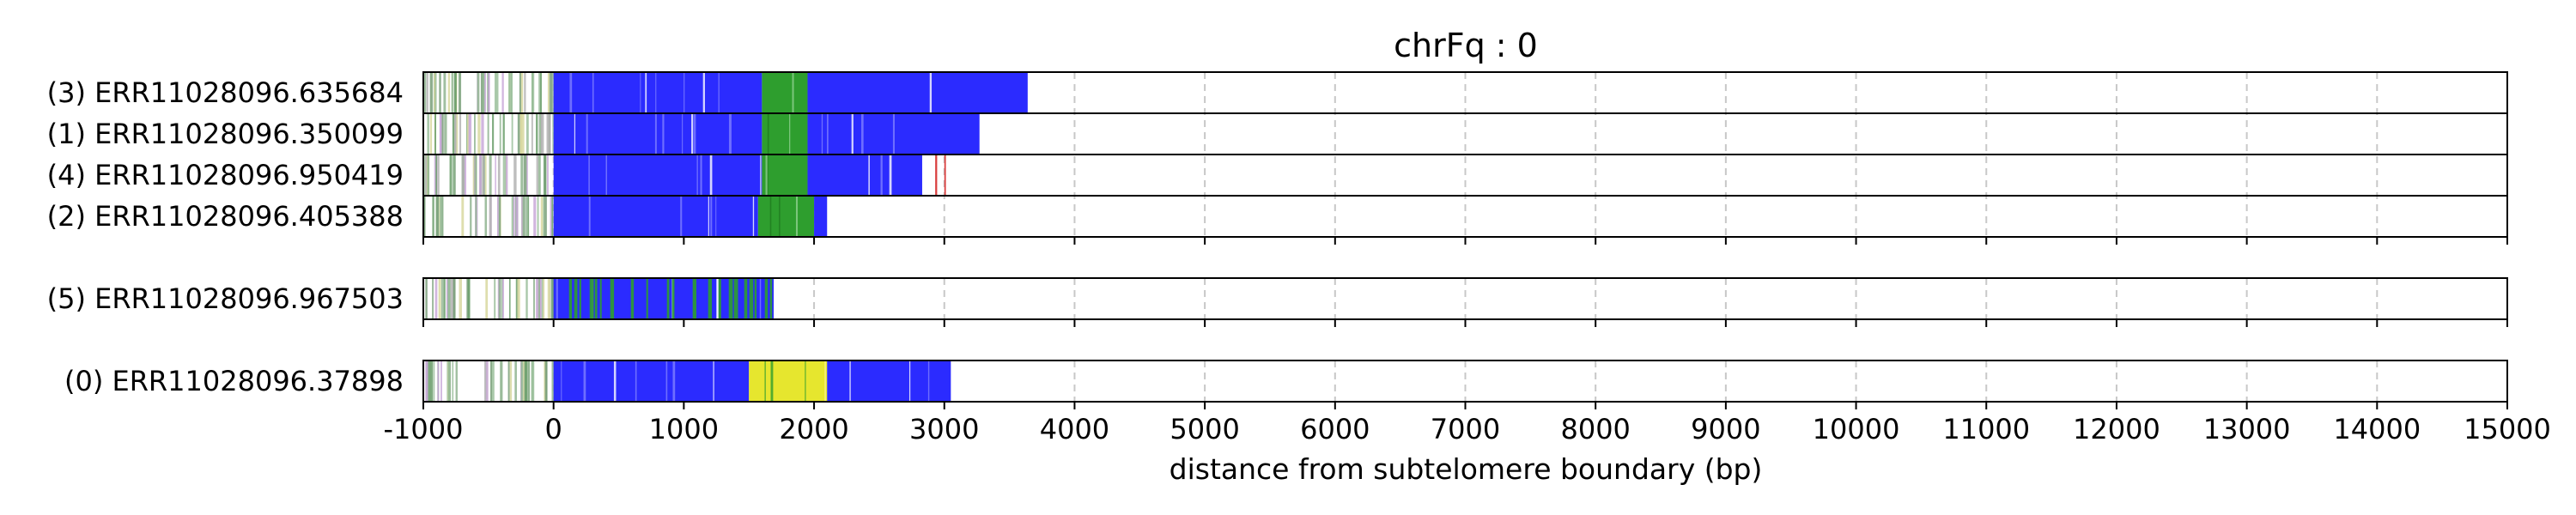  What do you see at coordinates (1986, 429) in the screenshot?
I see `x-tick-label: 11000` at bounding box center [1986, 429].